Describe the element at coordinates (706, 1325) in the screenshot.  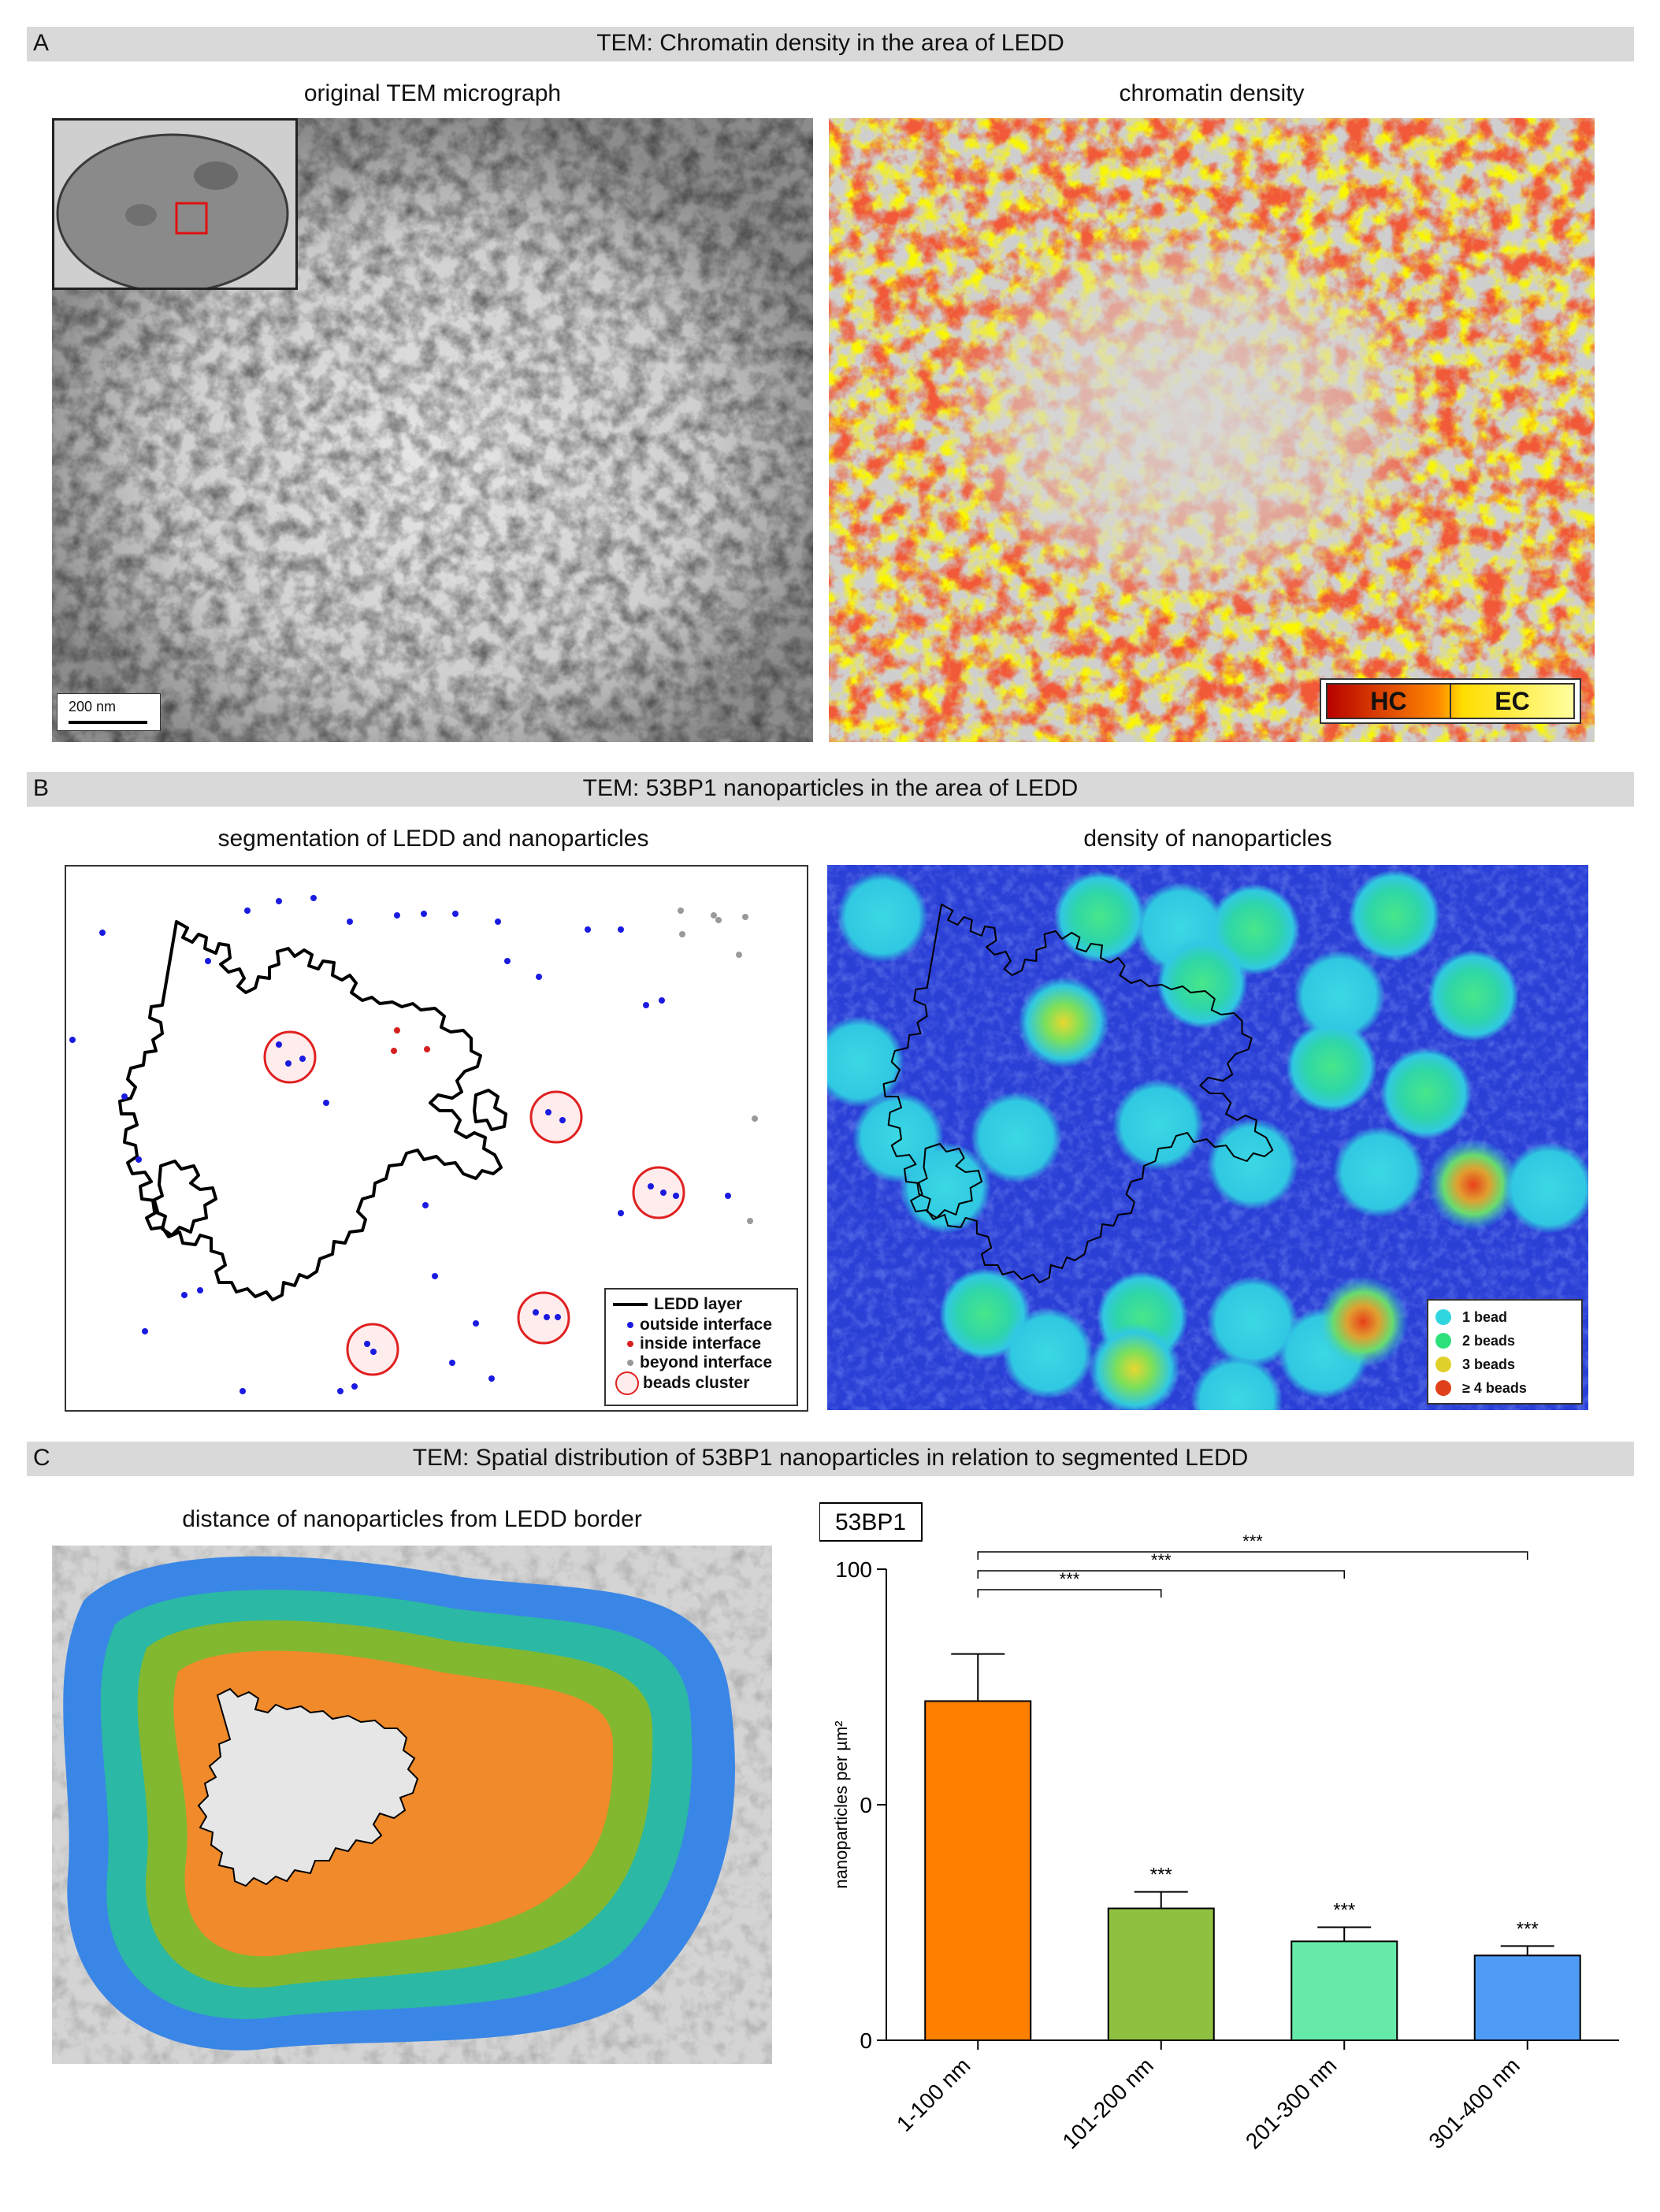
I see `legend-outside-interface: outside interface` at that location.